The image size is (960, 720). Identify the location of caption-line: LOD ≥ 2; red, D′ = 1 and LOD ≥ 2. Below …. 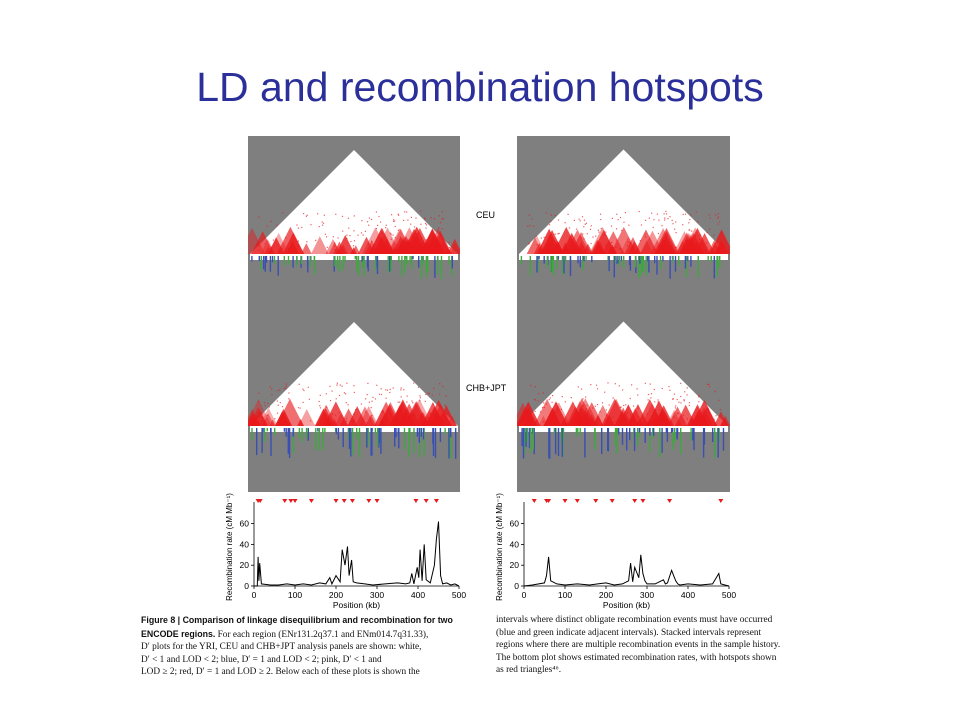
(311, 672).